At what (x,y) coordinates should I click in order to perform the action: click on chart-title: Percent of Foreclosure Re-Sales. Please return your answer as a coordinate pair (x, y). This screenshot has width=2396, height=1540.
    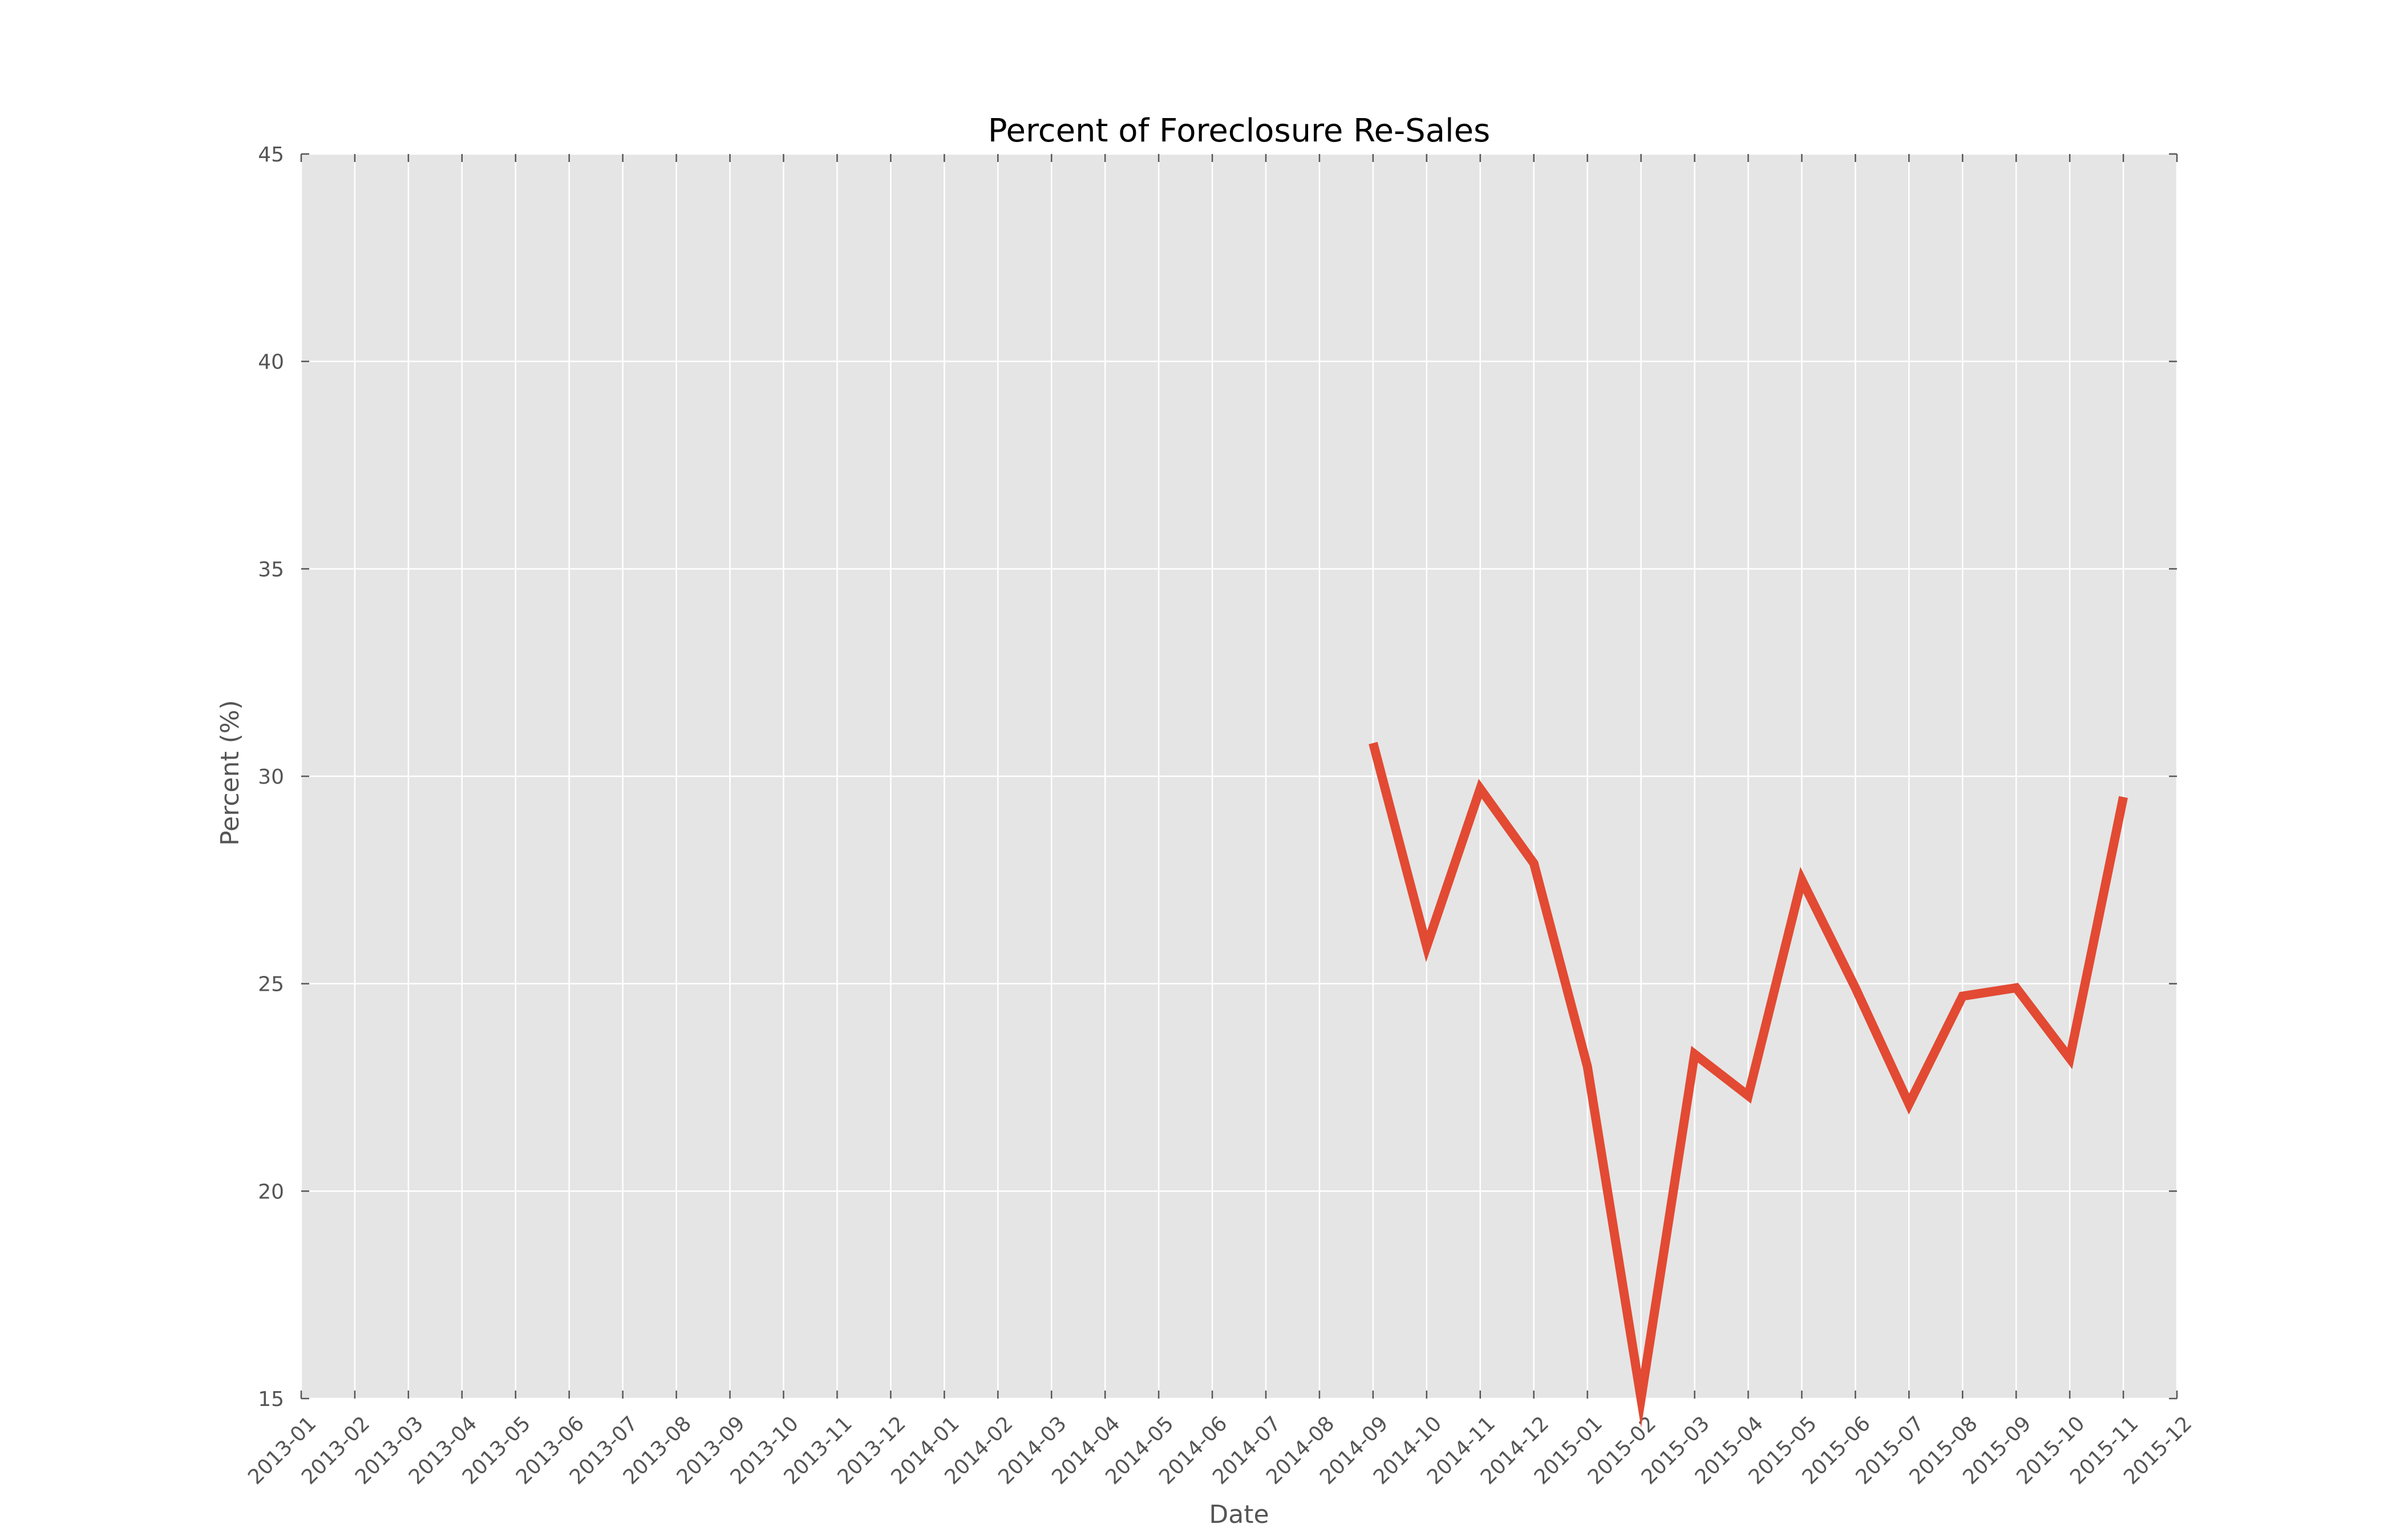
    Looking at the image, I should click on (1239, 130).